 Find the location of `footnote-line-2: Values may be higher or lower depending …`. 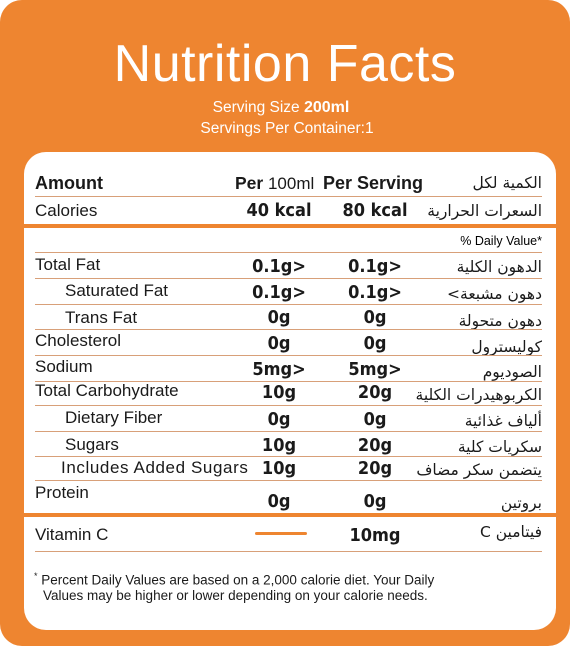

footnote-line-2: Values may be higher or lower depending … is located at coordinates (235, 595).